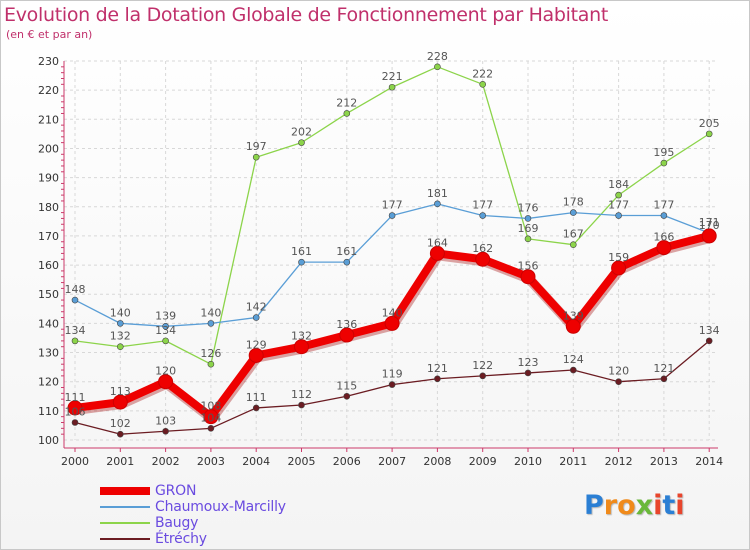  I want to click on data-label-baugy: 132, so click(120, 336).